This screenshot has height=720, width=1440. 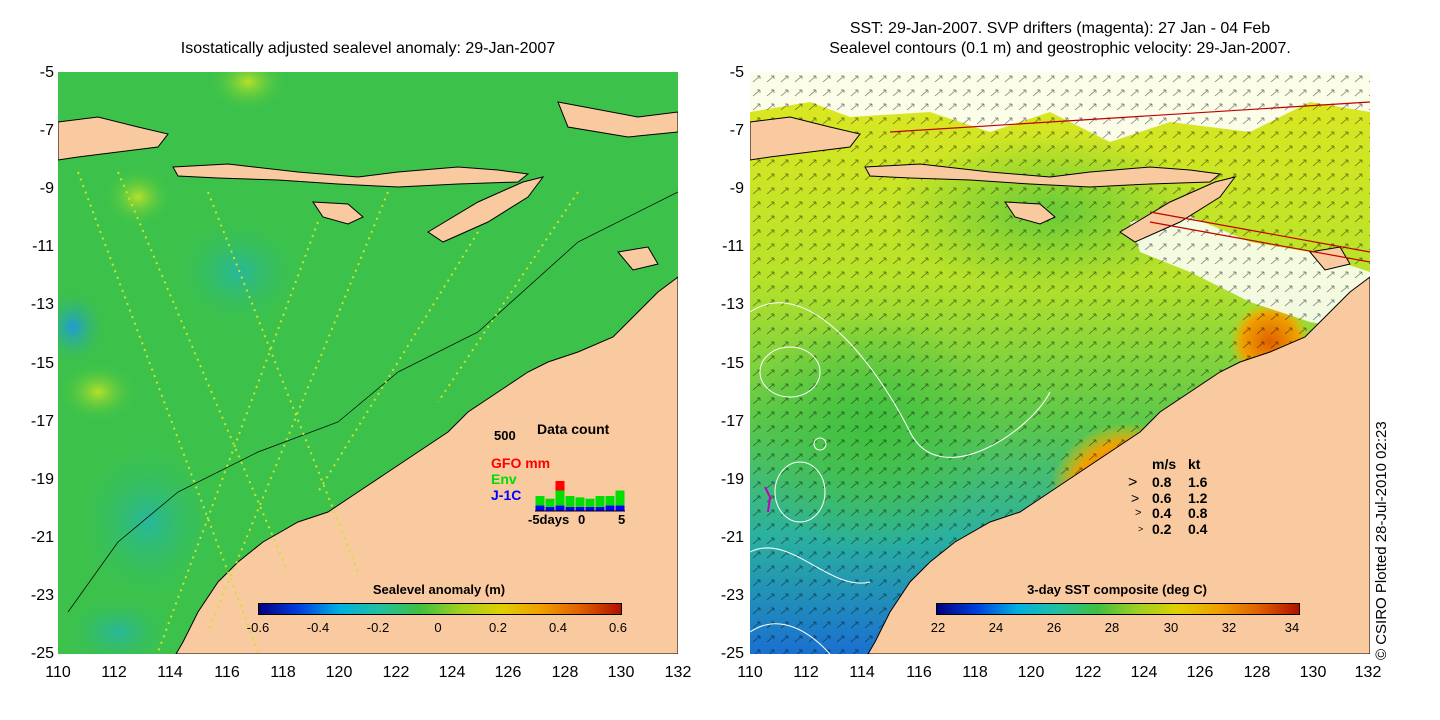 I want to click on left-colorbar-tick: 0, so click(x=438, y=627).